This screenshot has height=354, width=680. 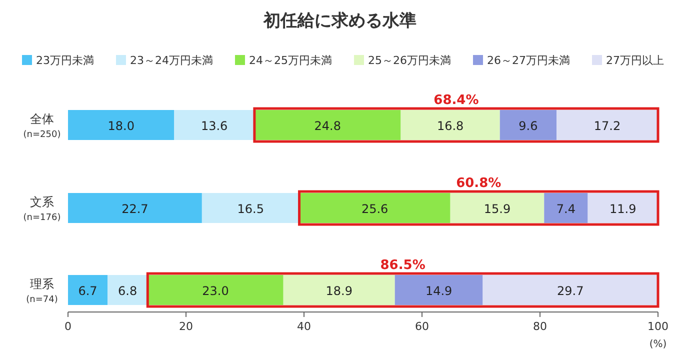 What do you see at coordinates (528, 60) in the screenshot?
I see `legend-label: 26～27万円未満` at bounding box center [528, 60].